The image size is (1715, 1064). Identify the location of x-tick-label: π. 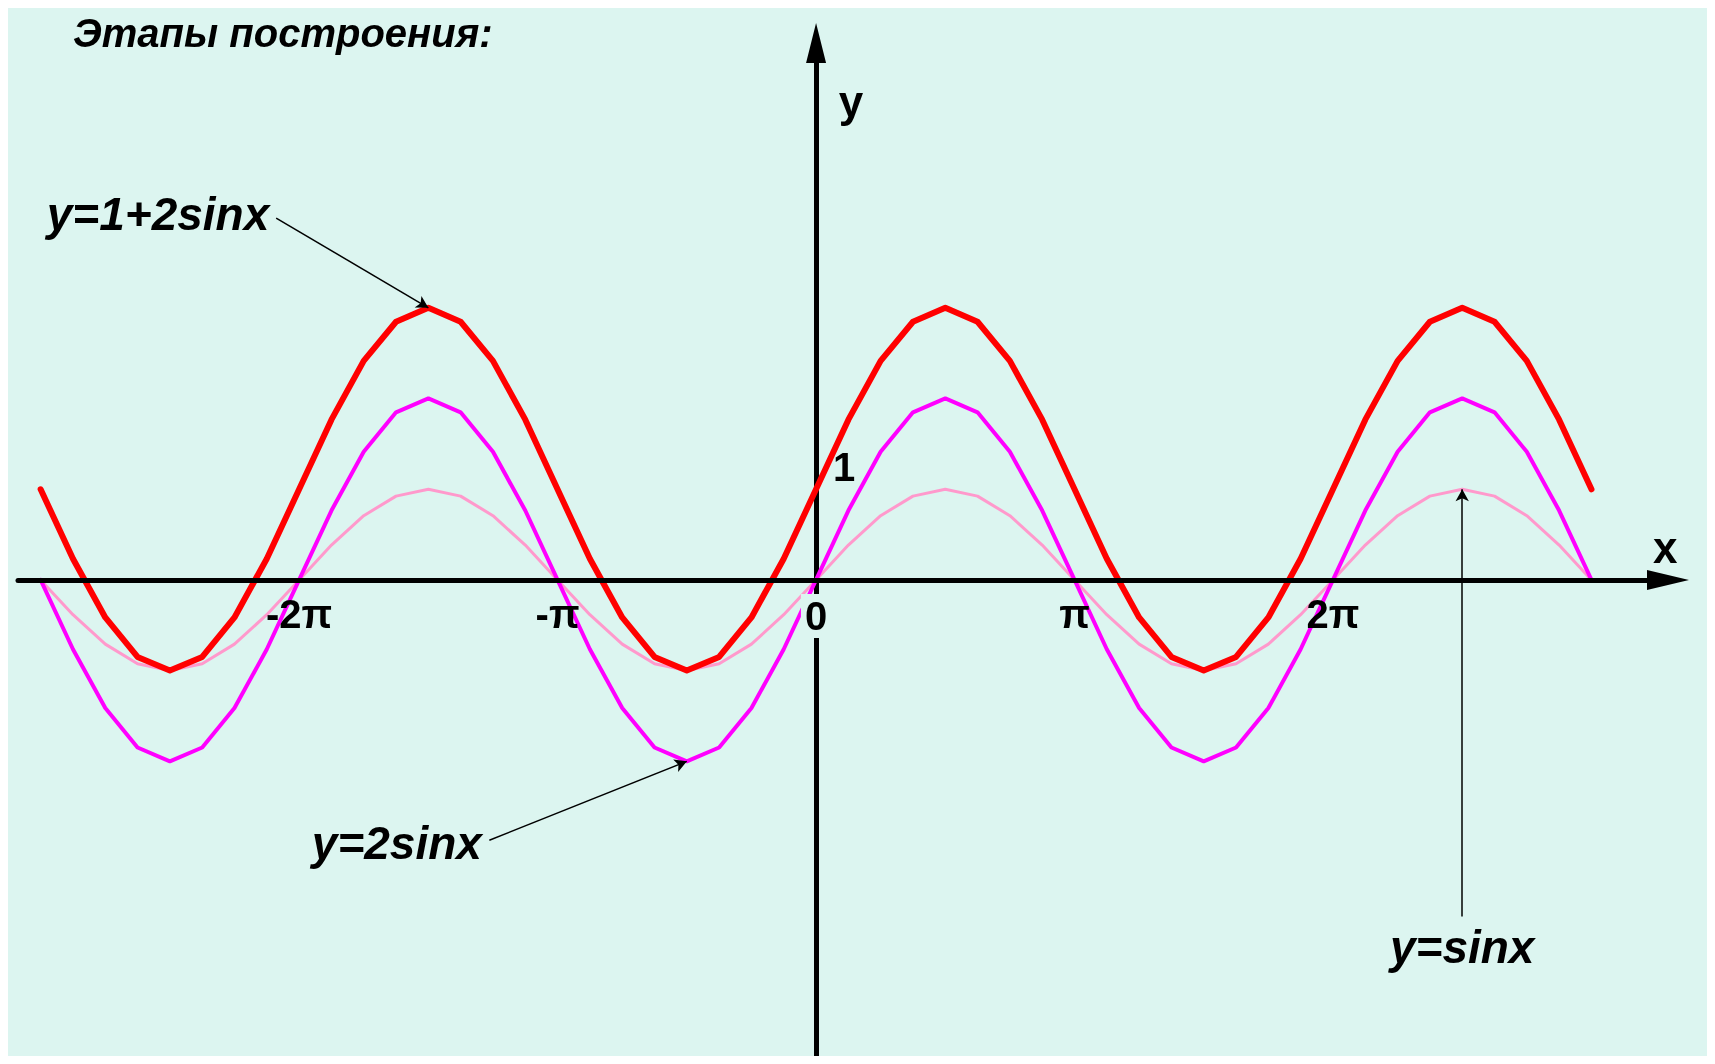
(1074, 613).